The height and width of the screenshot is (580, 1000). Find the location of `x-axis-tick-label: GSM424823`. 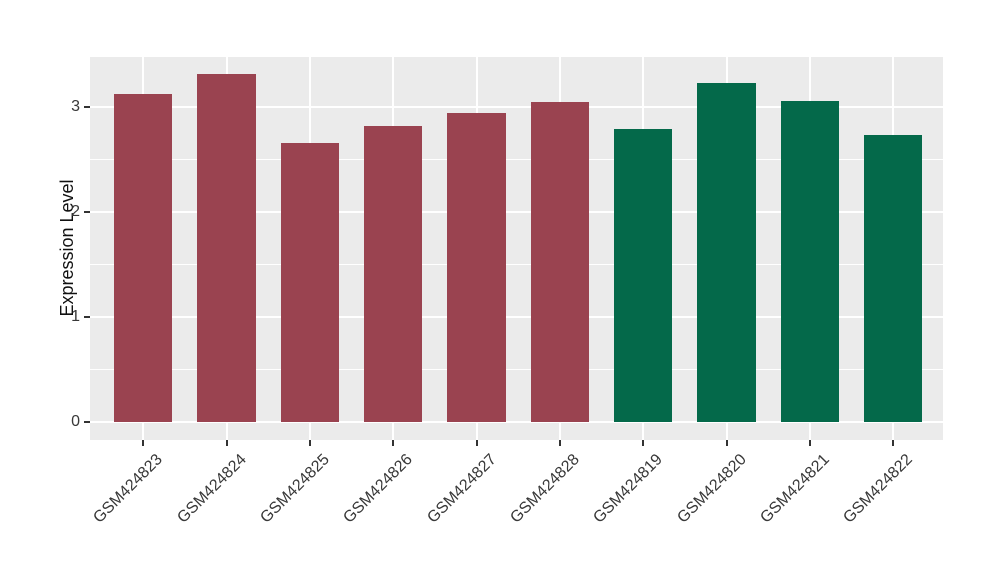

x-axis-tick-label: GSM424823 is located at coordinates (128, 489).